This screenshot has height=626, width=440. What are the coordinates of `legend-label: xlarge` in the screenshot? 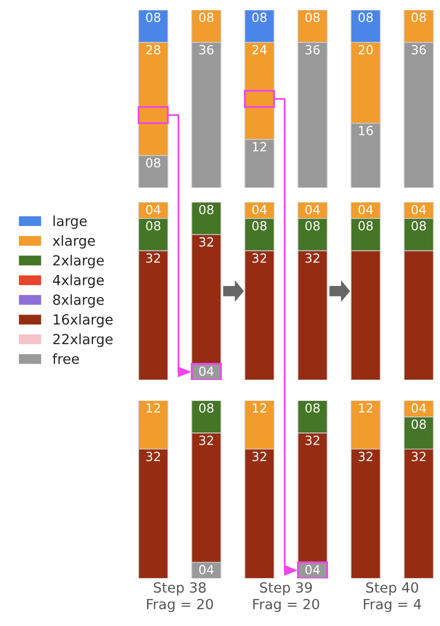 It's located at (73, 242).